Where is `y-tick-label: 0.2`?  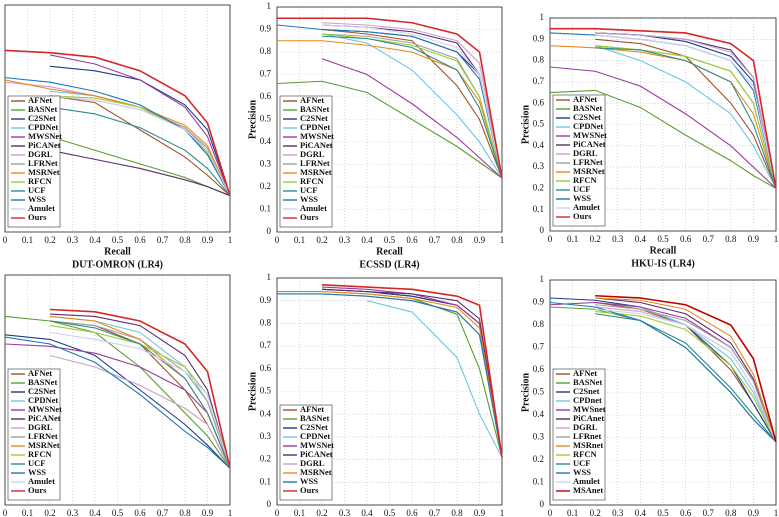 y-tick-label: 0.2 is located at coordinates (538, 459).